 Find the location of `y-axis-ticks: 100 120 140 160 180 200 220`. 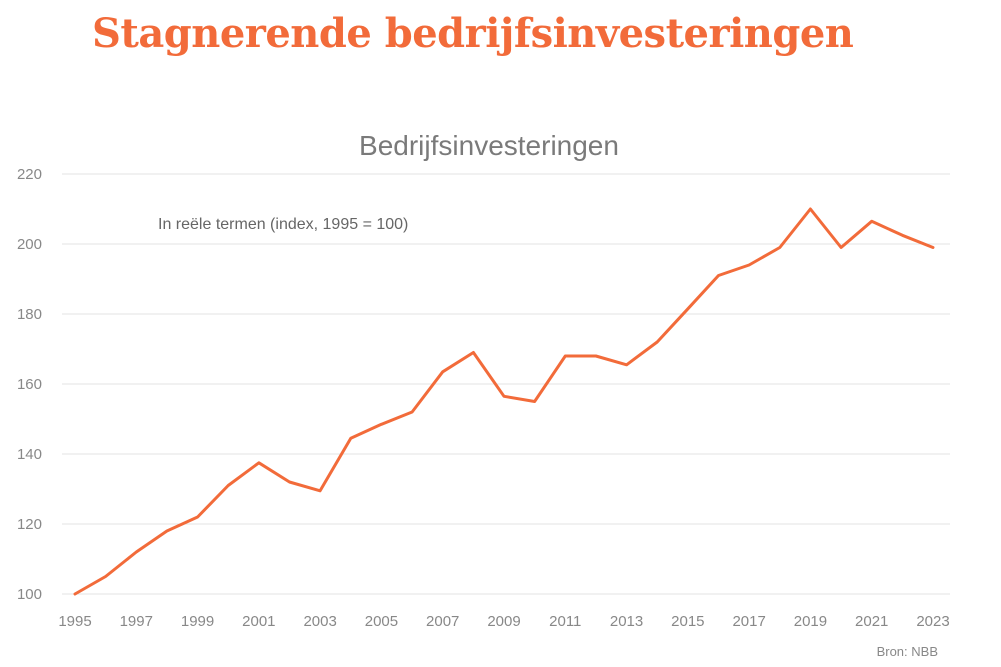

y-axis-ticks: 100 120 140 160 180 200 220 is located at coordinates (29, 384).